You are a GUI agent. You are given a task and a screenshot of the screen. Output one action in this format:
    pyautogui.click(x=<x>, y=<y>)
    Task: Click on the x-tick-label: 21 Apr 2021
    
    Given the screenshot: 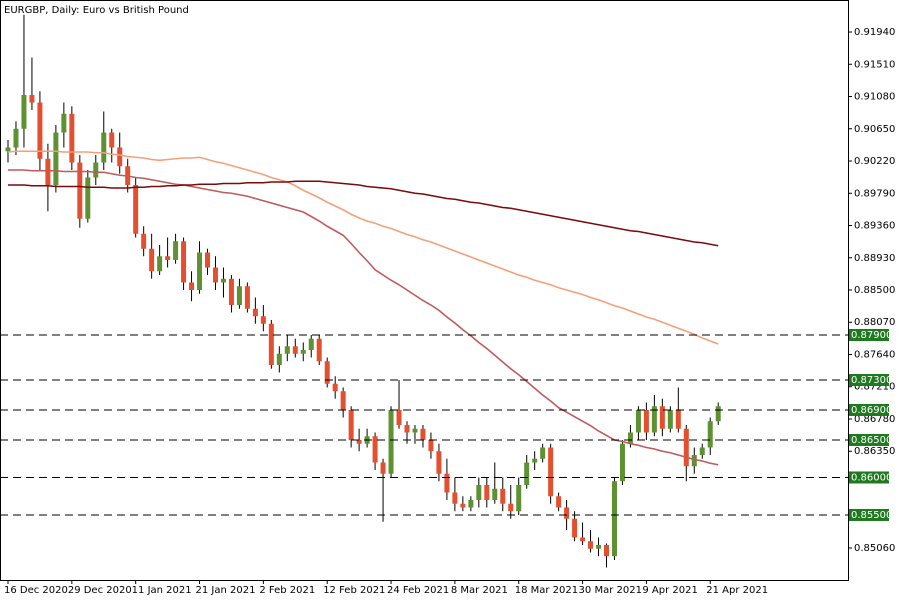 What is the action you would take?
    pyautogui.click(x=737, y=590)
    